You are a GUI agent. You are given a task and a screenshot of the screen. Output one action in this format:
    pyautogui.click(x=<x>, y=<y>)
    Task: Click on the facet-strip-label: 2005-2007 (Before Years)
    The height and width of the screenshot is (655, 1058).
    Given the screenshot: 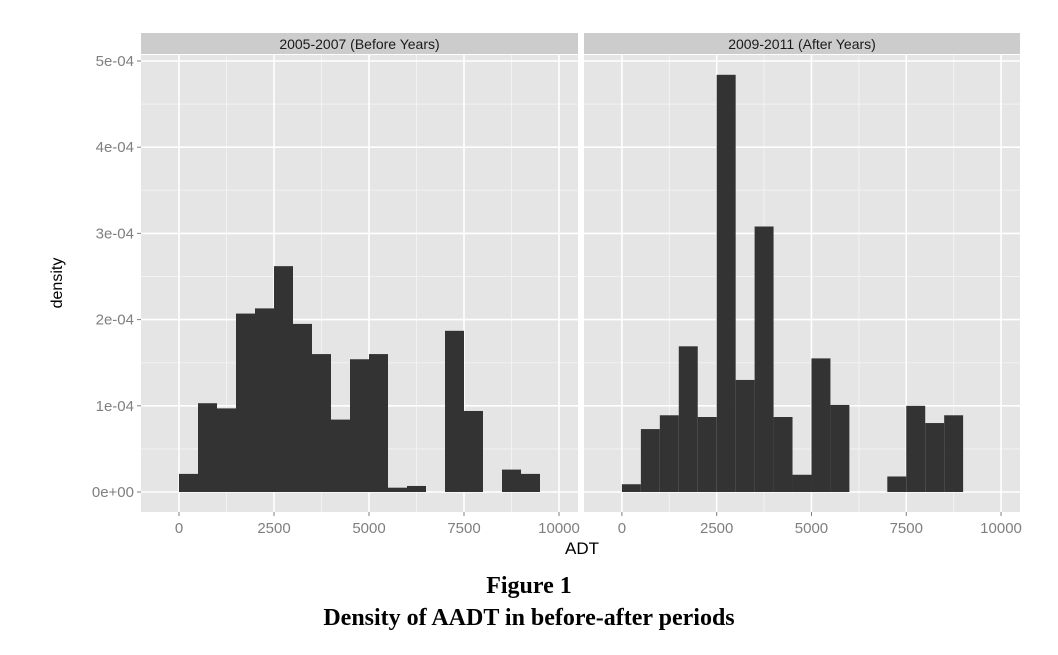 What is the action you would take?
    pyautogui.click(x=359, y=44)
    